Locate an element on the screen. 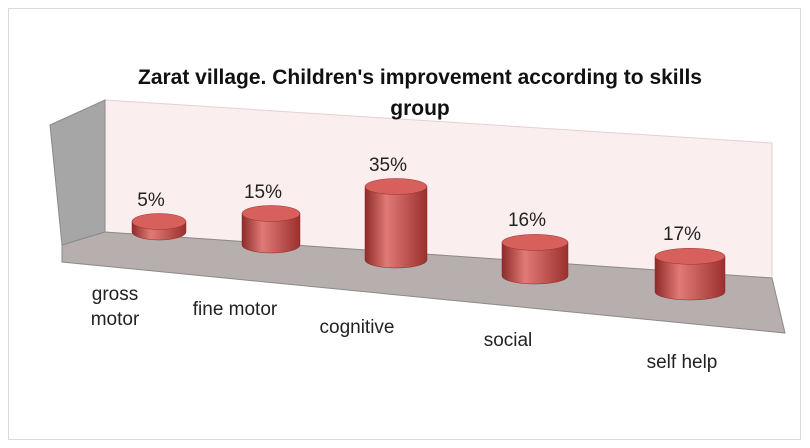  x-tick-label: social is located at coordinates (508, 340).